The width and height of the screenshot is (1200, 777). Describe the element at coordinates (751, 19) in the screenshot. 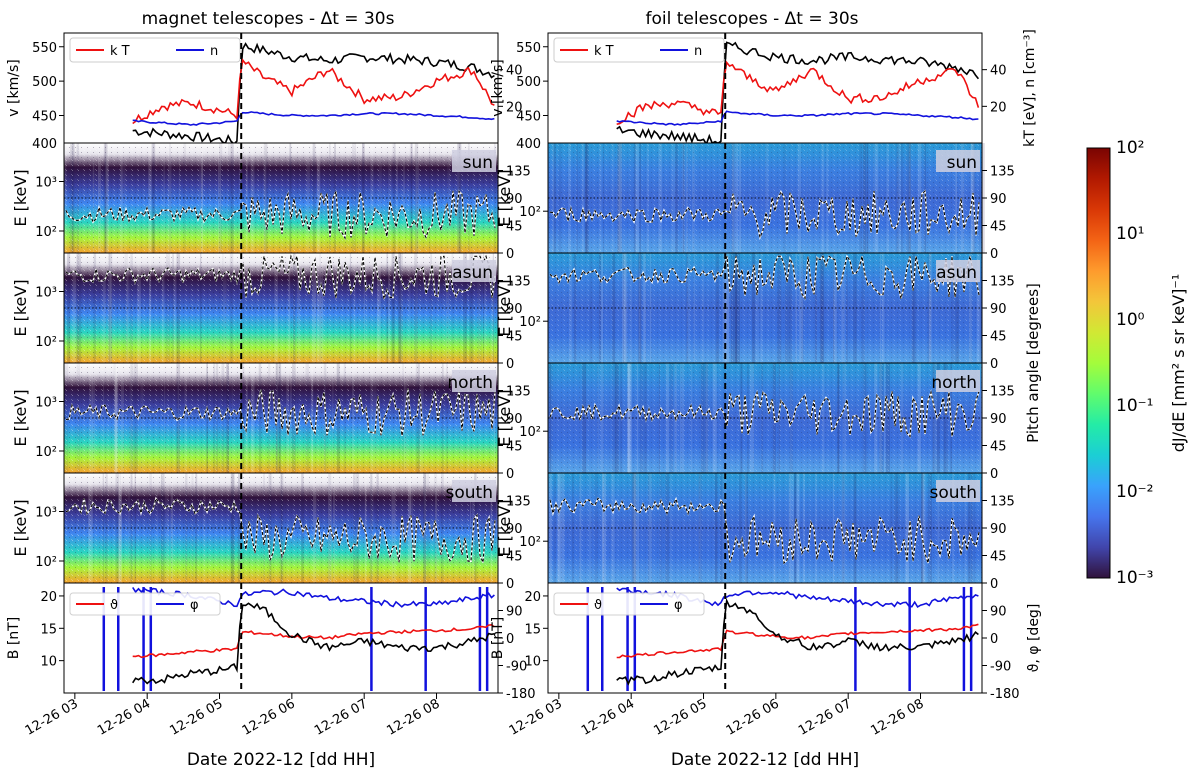

I see `title-foil: foil telescopes - Δt = 30s` at that location.